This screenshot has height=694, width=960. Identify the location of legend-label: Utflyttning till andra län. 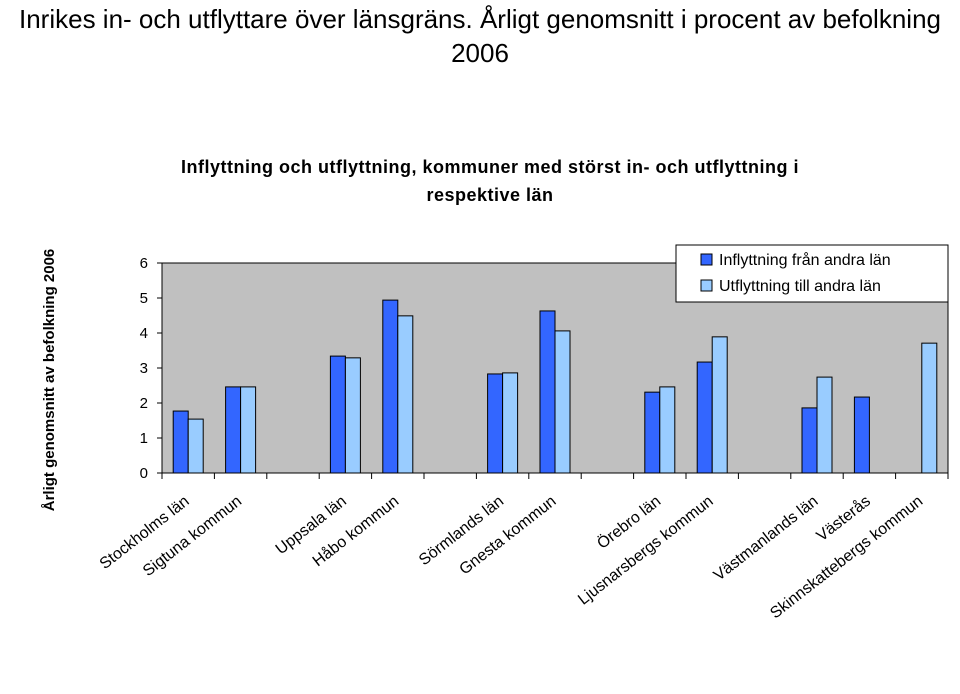
(800, 286).